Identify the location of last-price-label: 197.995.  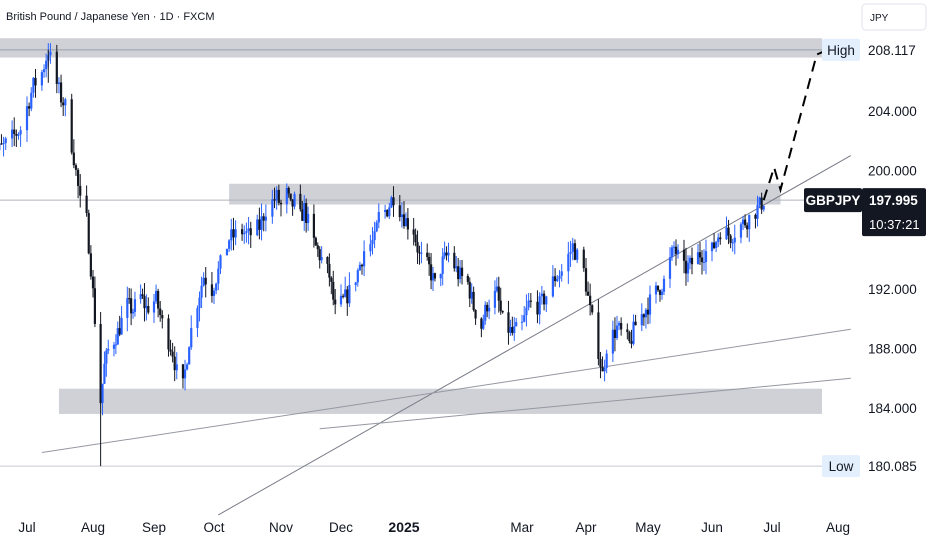
(893, 200).